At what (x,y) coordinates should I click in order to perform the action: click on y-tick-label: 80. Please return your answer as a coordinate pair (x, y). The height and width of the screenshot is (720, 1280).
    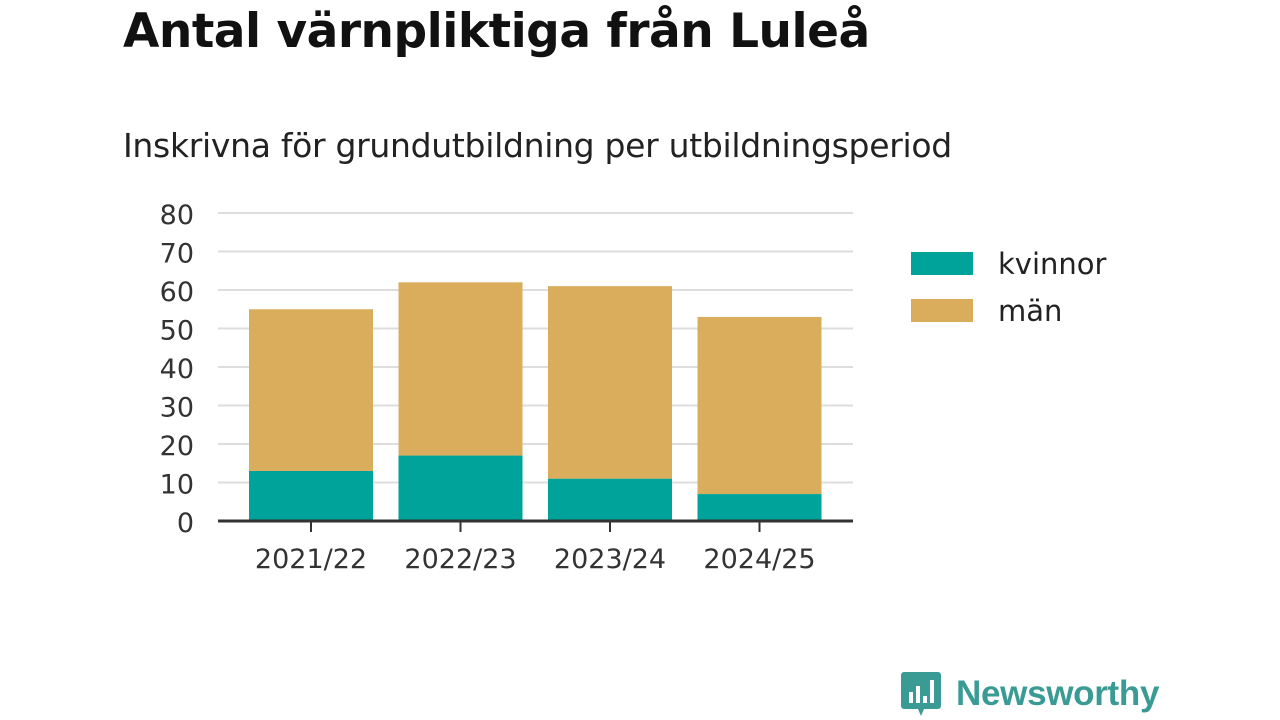
    Looking at the image, I should click on (177, 215).